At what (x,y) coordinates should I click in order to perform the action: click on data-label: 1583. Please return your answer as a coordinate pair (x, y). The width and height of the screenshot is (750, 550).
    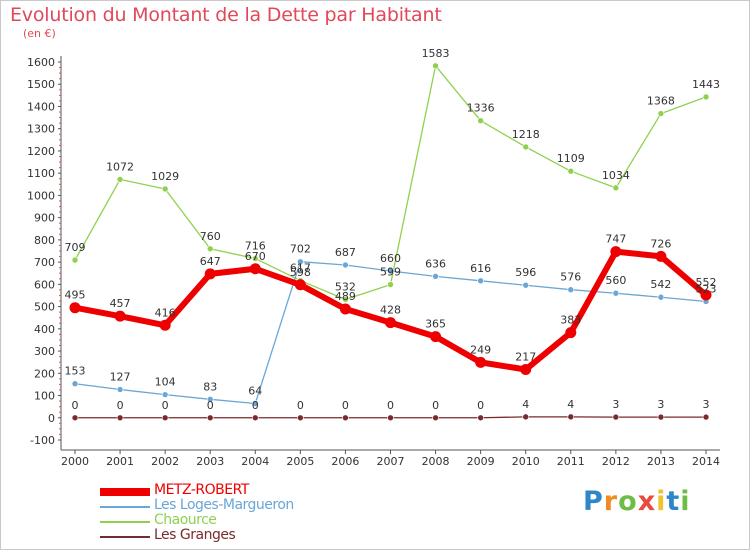
    Looking at the image, I should click on (436, 53).